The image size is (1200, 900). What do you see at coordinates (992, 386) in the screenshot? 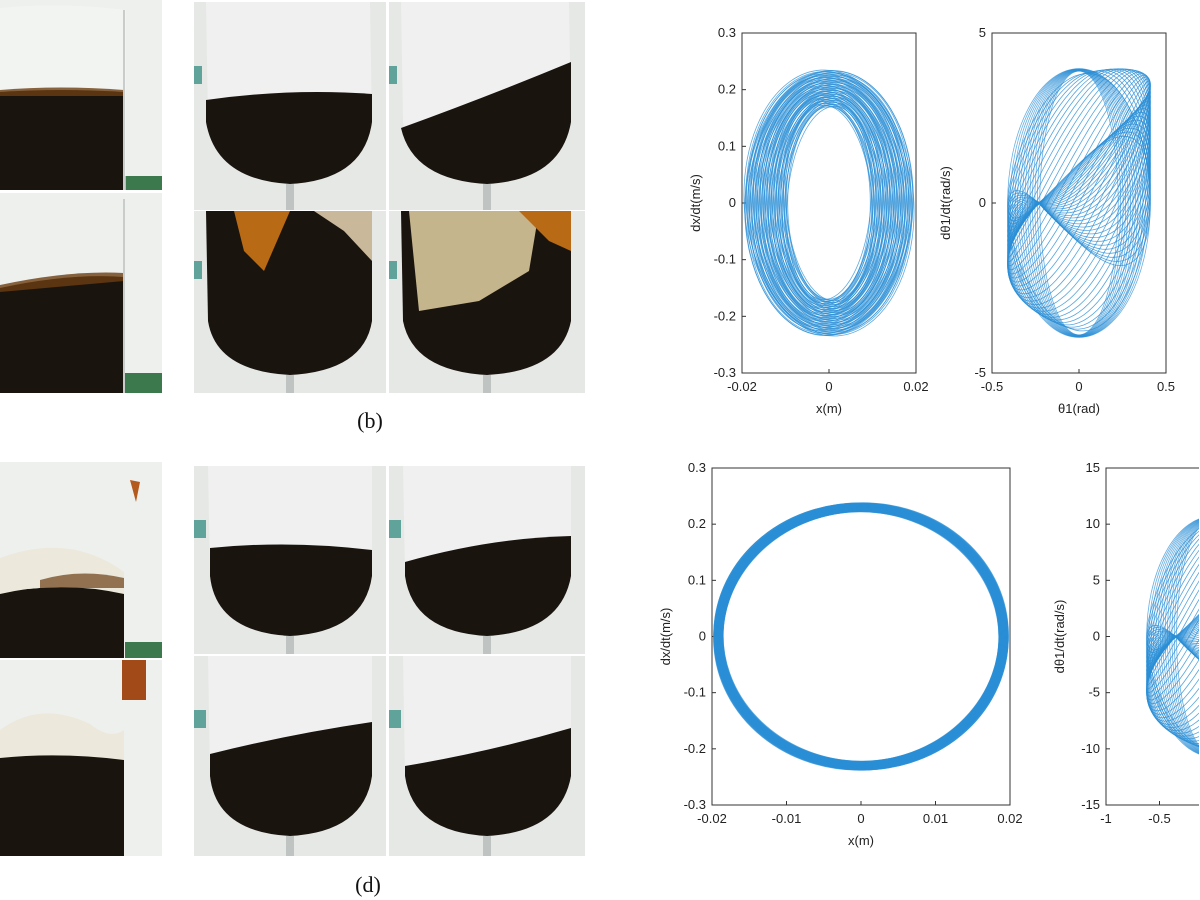
I see `x-tick-label: -0.5` at bounding box center [992, 386].